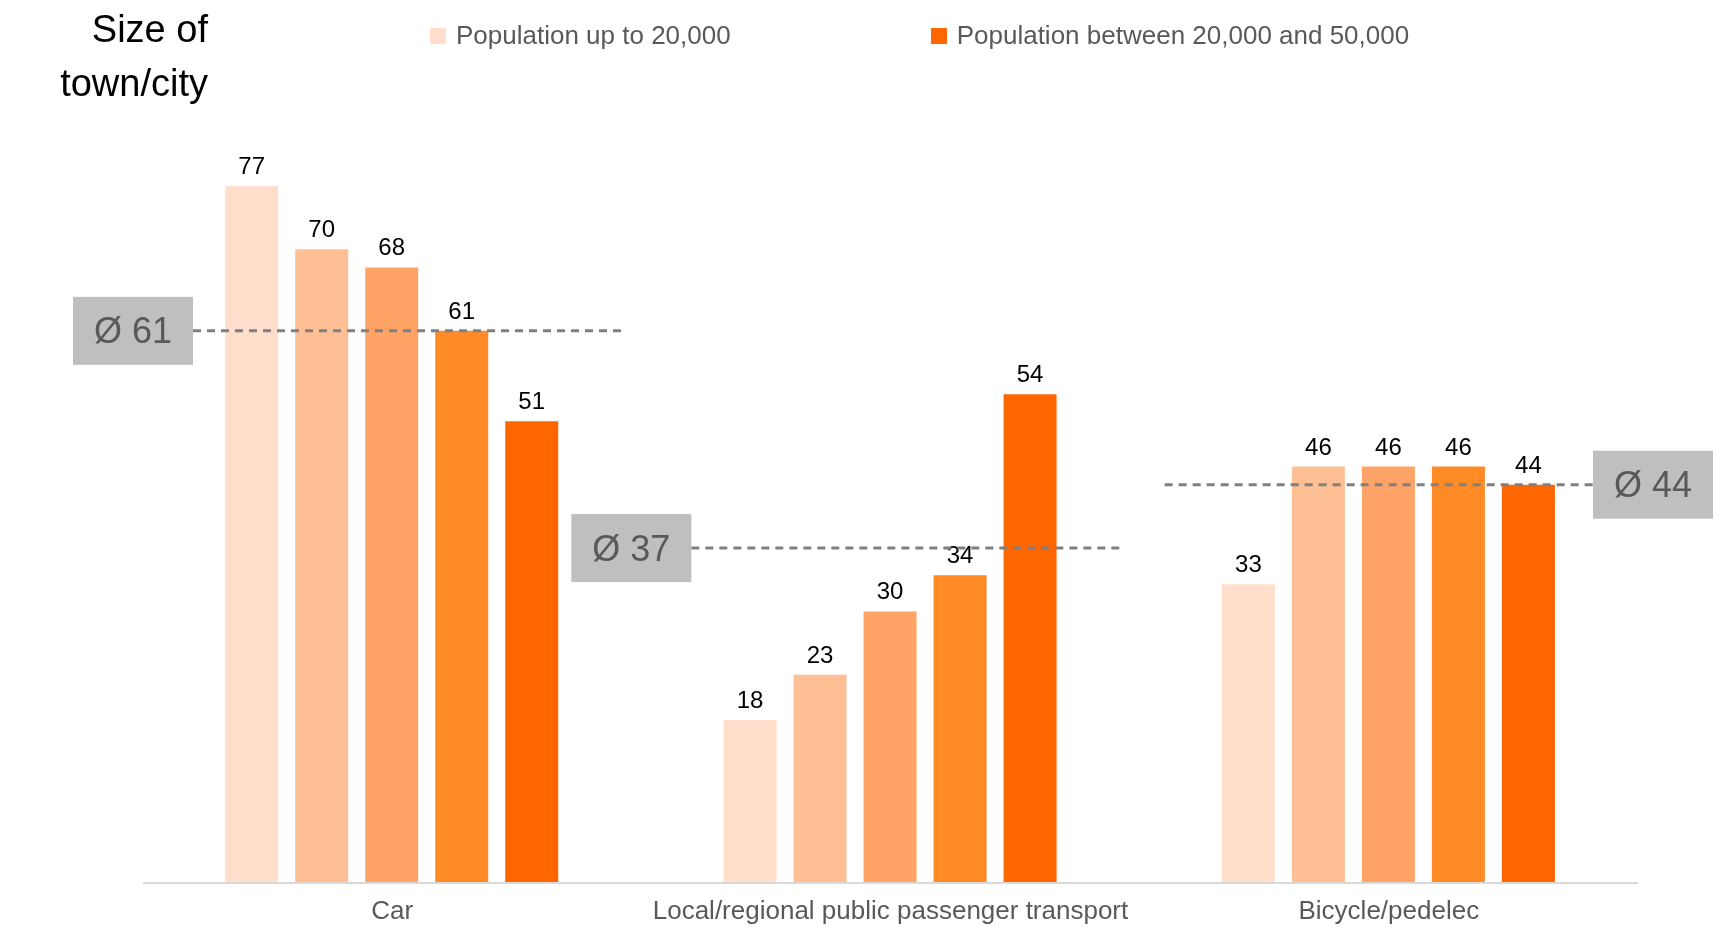 This screenshot has height=944, width=1726. I want to click on legend-label: Population up to 20,000, so click(593, 35).